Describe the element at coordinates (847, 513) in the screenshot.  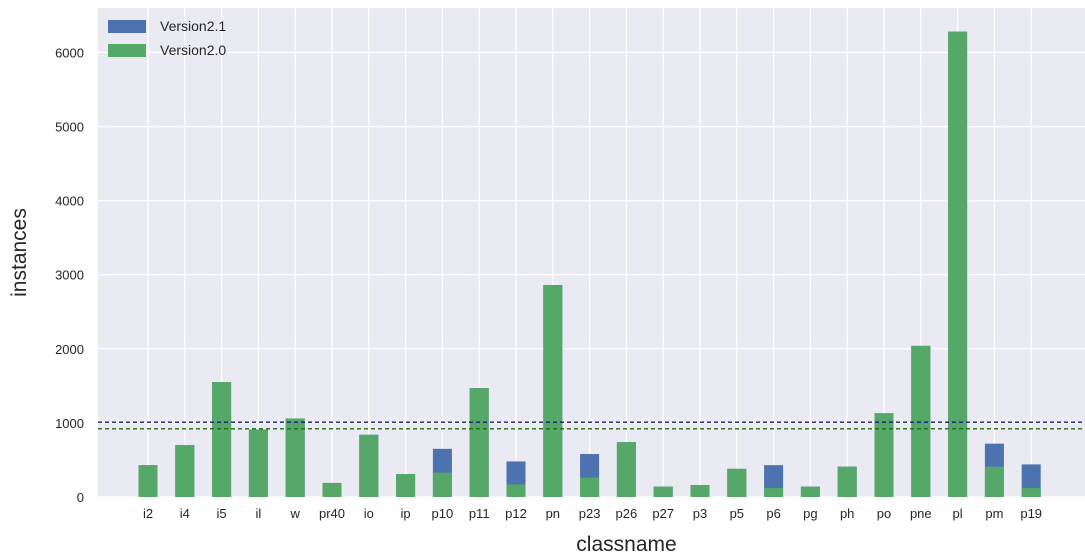
I see `x-tick-label: ph` at that location.